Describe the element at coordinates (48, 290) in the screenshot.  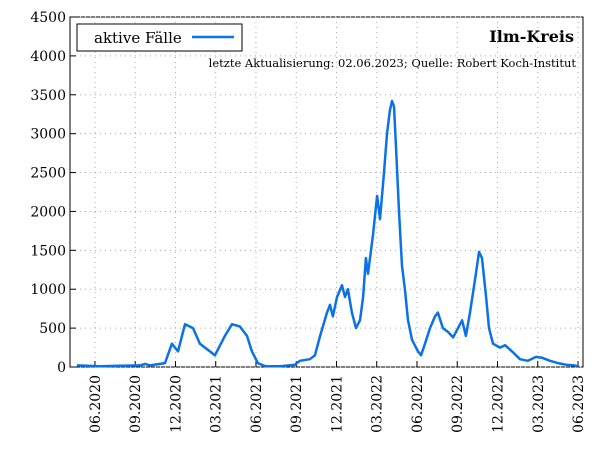
I see `y-tick-label: 1000` at that location.